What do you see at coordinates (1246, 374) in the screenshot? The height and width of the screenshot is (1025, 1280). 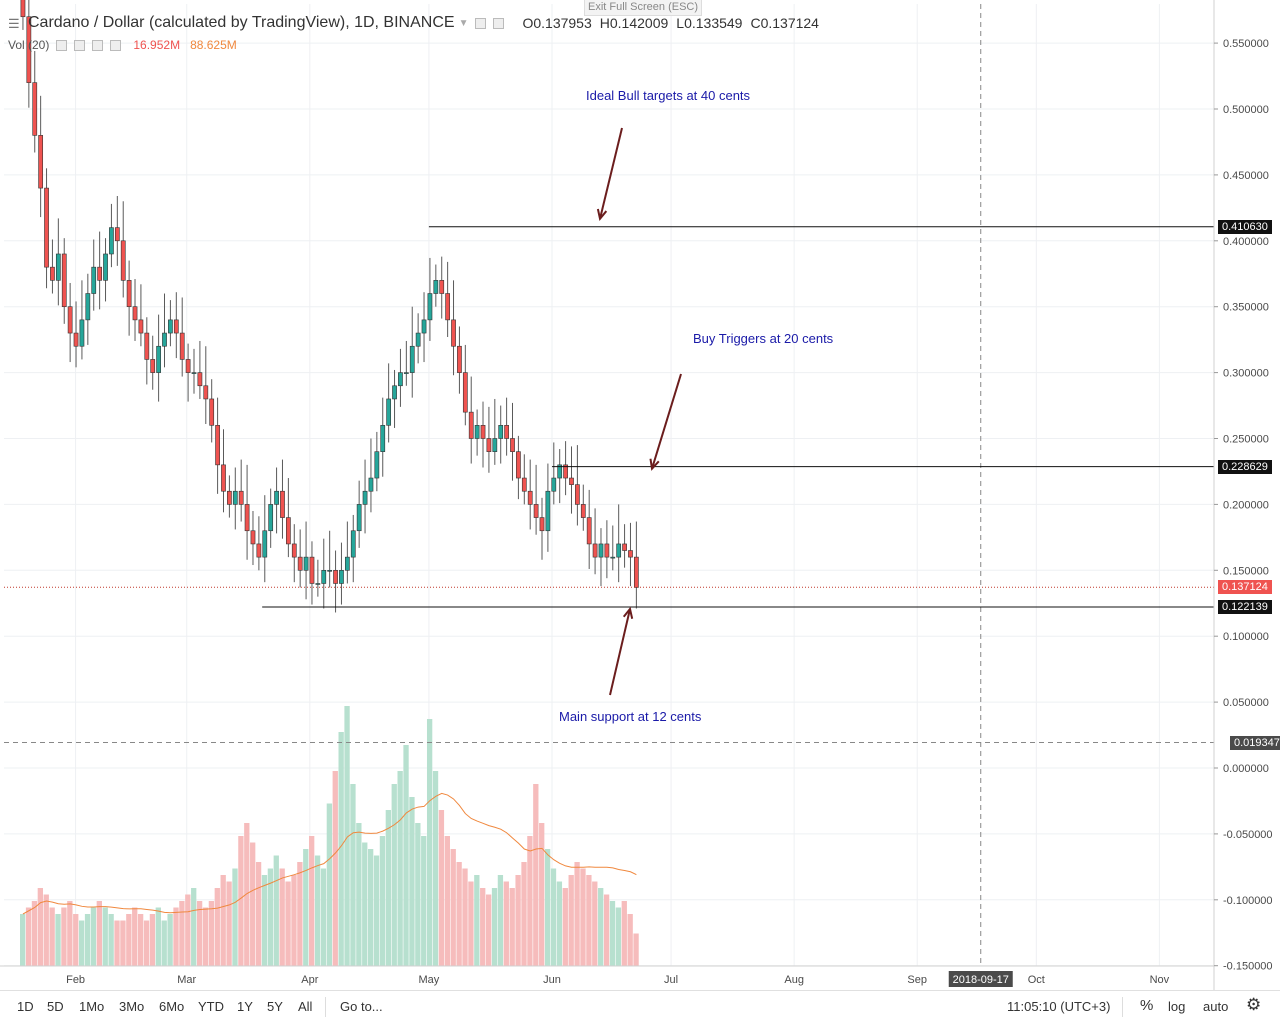 I see `y-tick-label: 0.300000` at bounding box center [1246, 374].